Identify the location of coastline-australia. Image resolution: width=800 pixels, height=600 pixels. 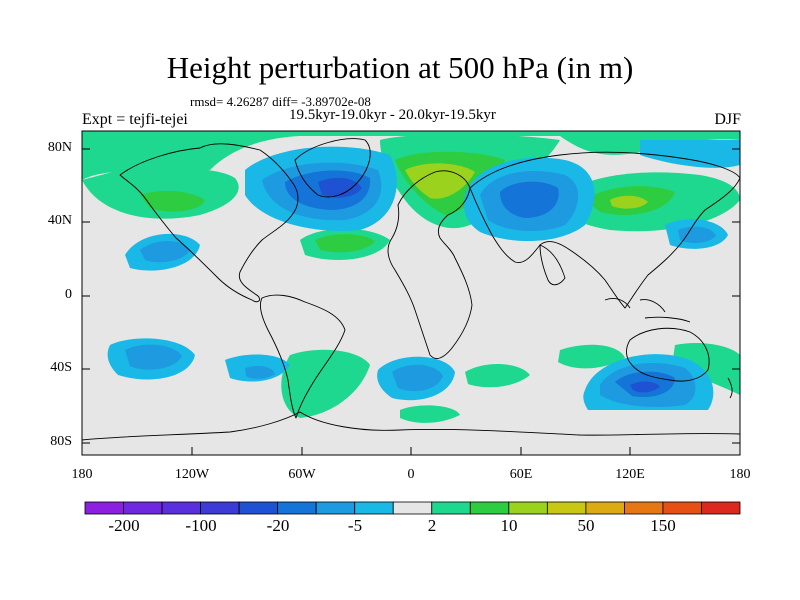
(668, 354).